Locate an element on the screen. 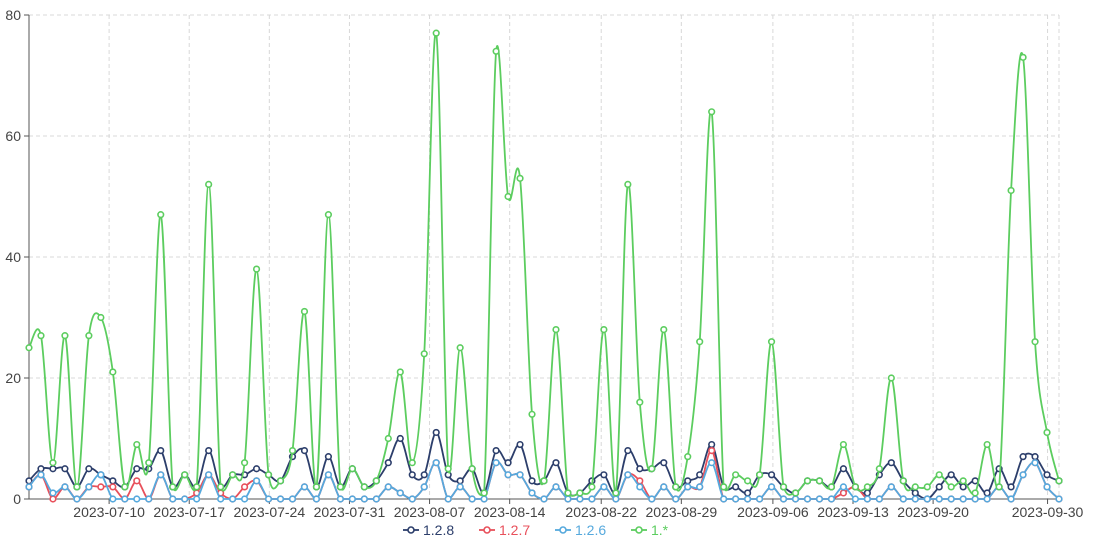  legend-label: 1.* is located at coordinates (660, 530).